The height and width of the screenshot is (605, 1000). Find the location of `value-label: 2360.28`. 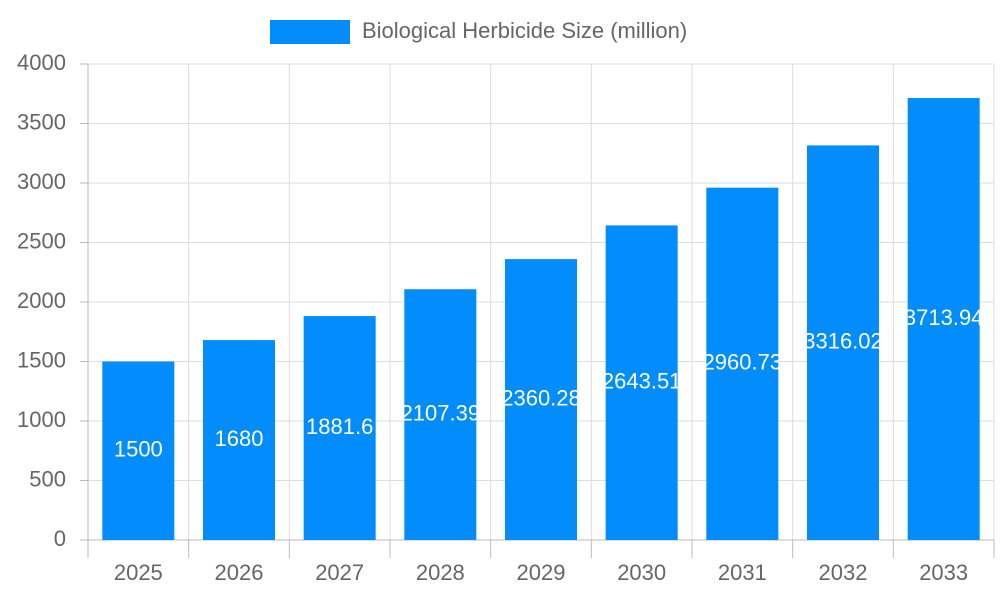

value-label: 2360.28 is located at coordinates (541, 397).